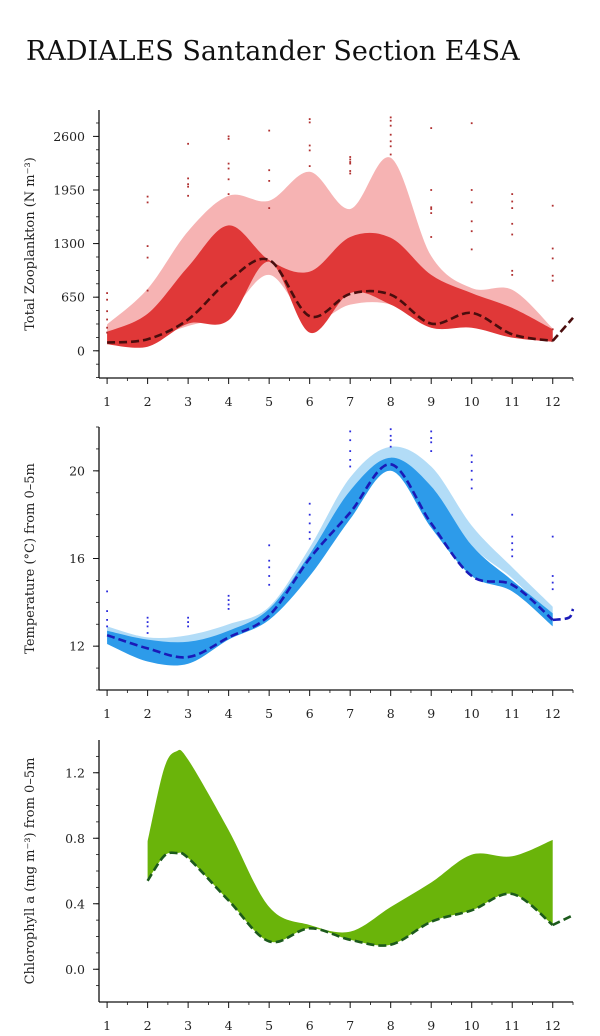  Describe the element at coordinates (512, 1025) in the screenshot. I see `chlorophyll-x-tick-label: 11` at that location.